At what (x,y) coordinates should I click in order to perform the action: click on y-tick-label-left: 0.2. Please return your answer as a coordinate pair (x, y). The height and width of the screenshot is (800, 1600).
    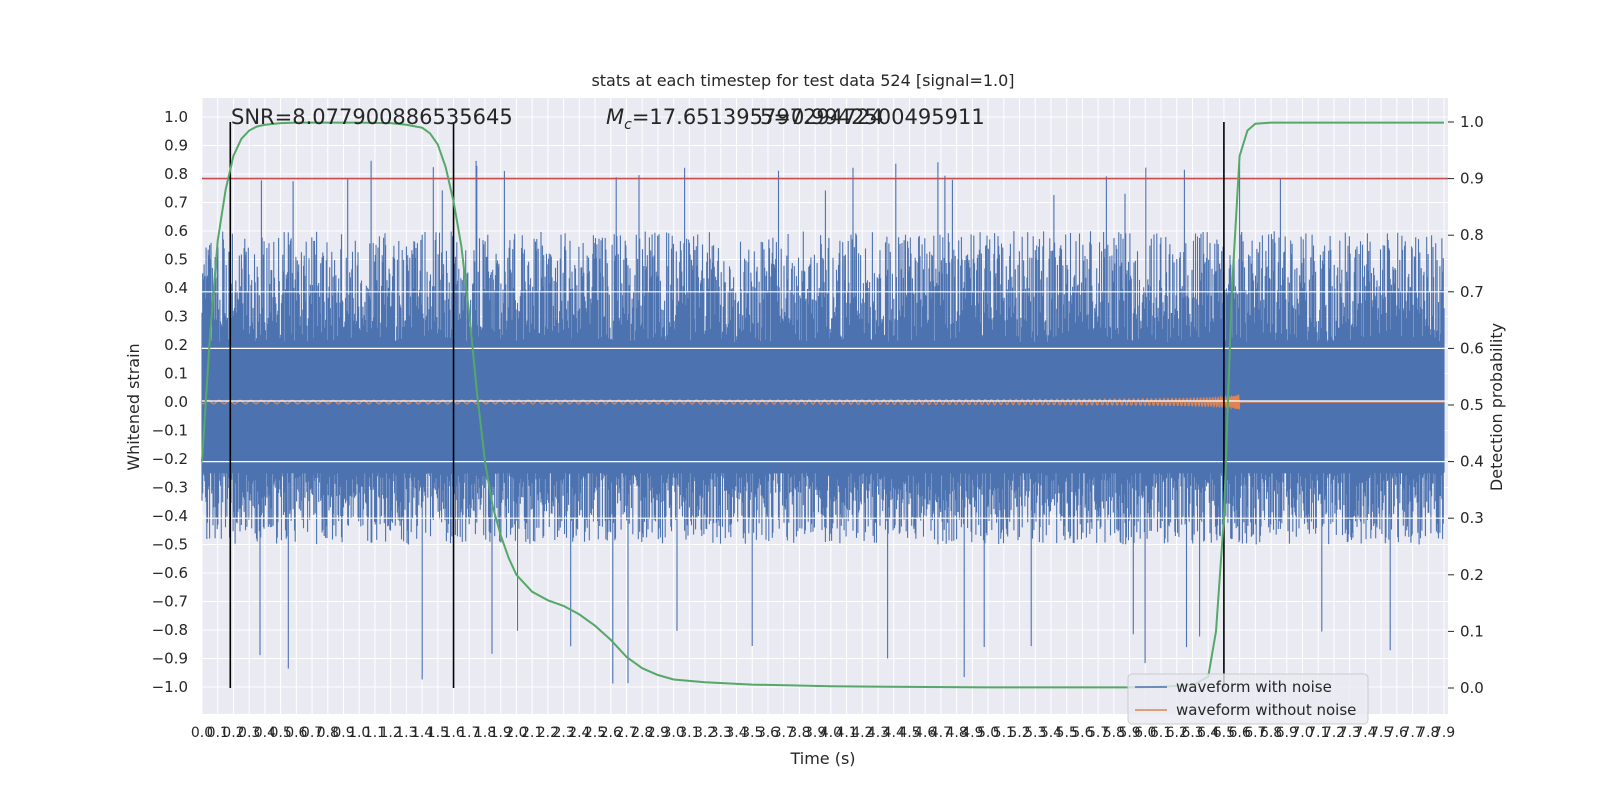
    Looking at the image, I should click on (176, 345).